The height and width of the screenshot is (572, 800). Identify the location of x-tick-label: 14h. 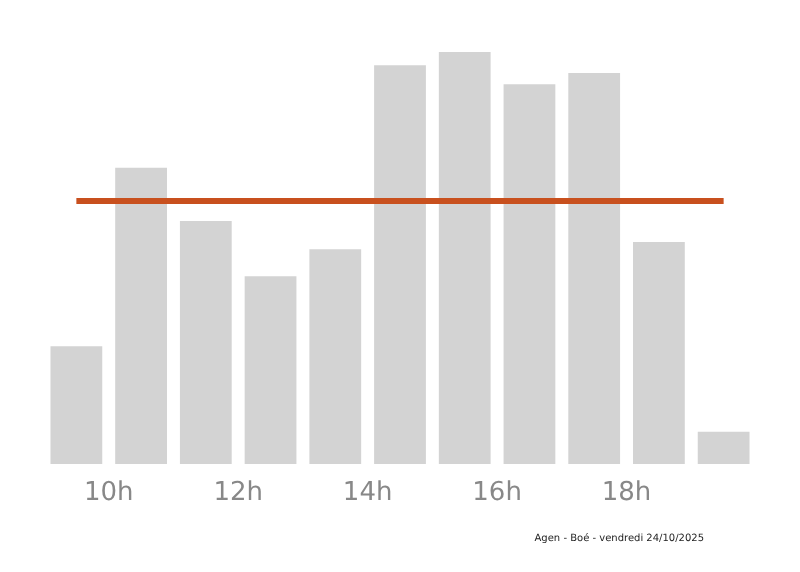
(367, 493).